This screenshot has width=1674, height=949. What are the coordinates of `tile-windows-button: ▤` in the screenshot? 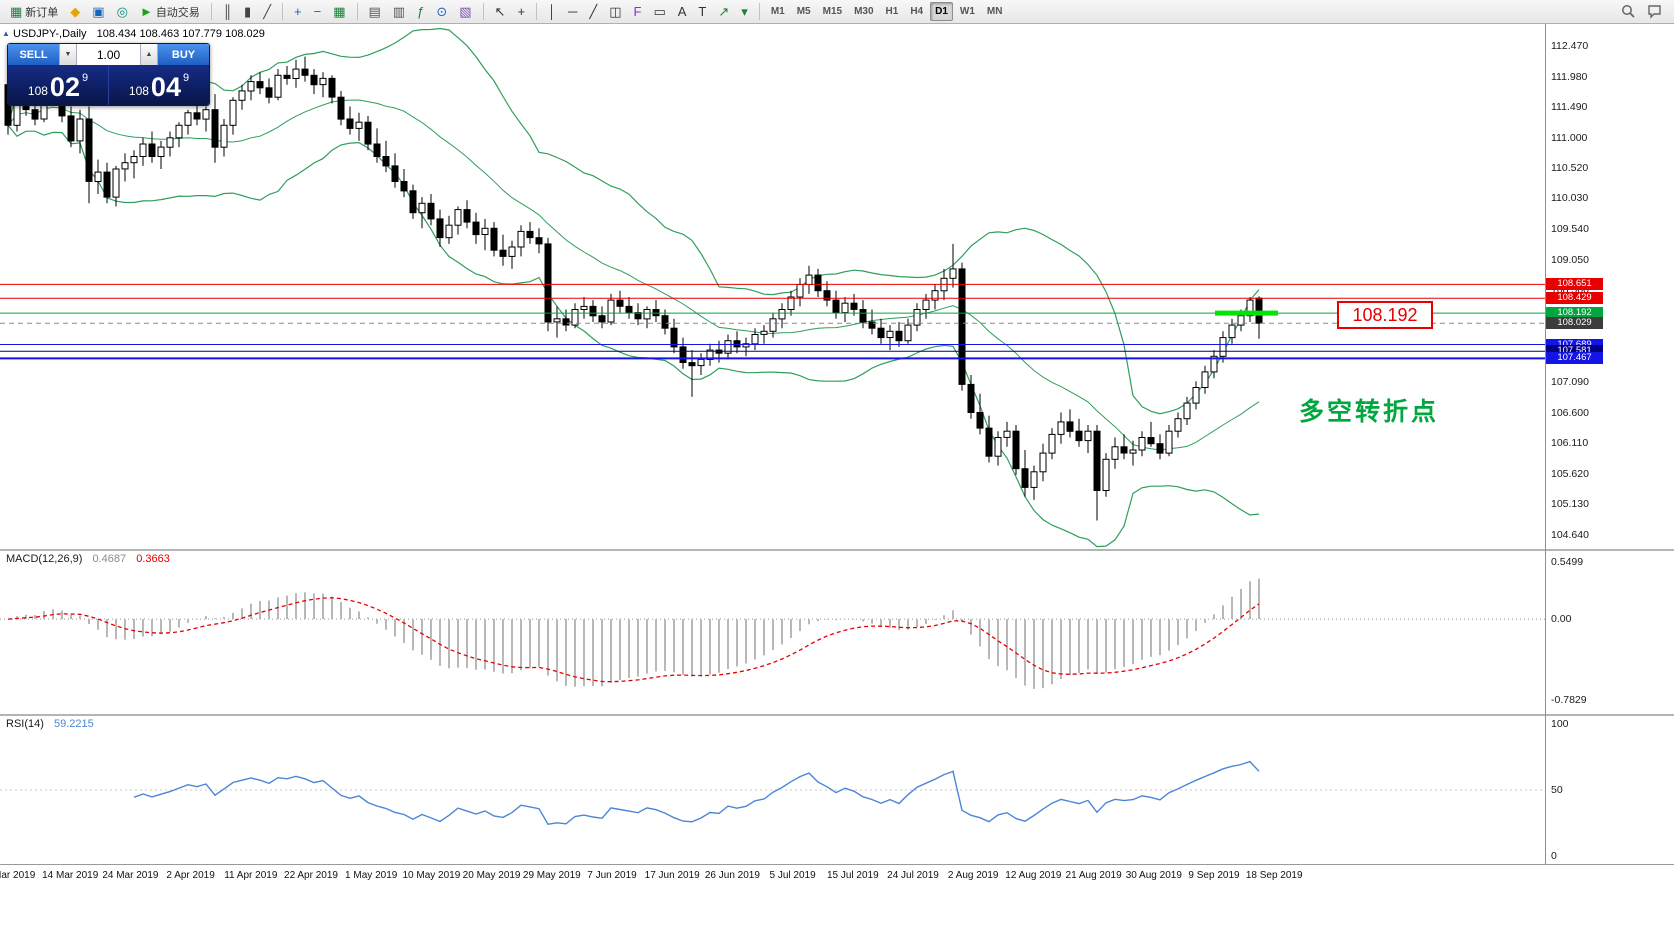 It's located at (375, 11).